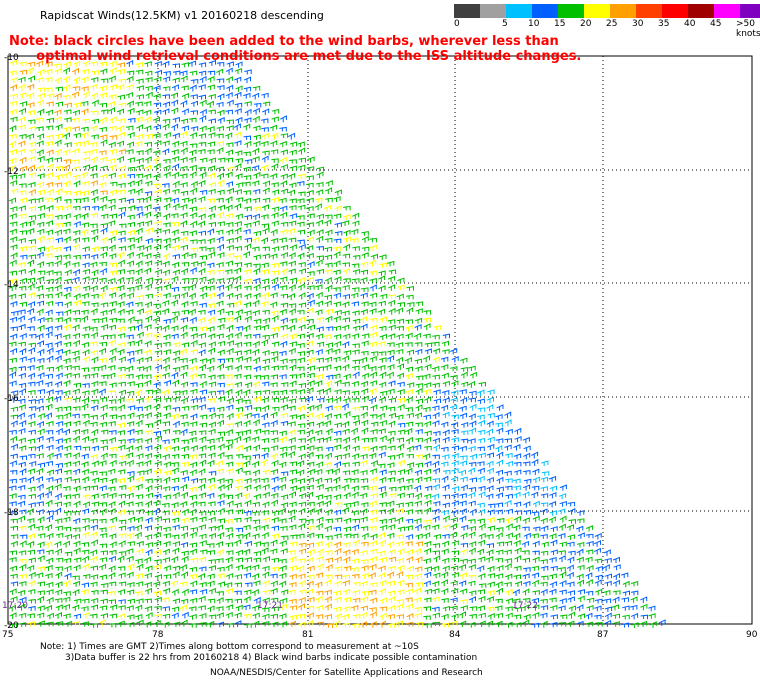 The width and height of the screenshot is (760, 688). What do you see at coordinates (11, 285) in the screenshot?
I see `latitude-label: -14` at bounding box center [11, 285].